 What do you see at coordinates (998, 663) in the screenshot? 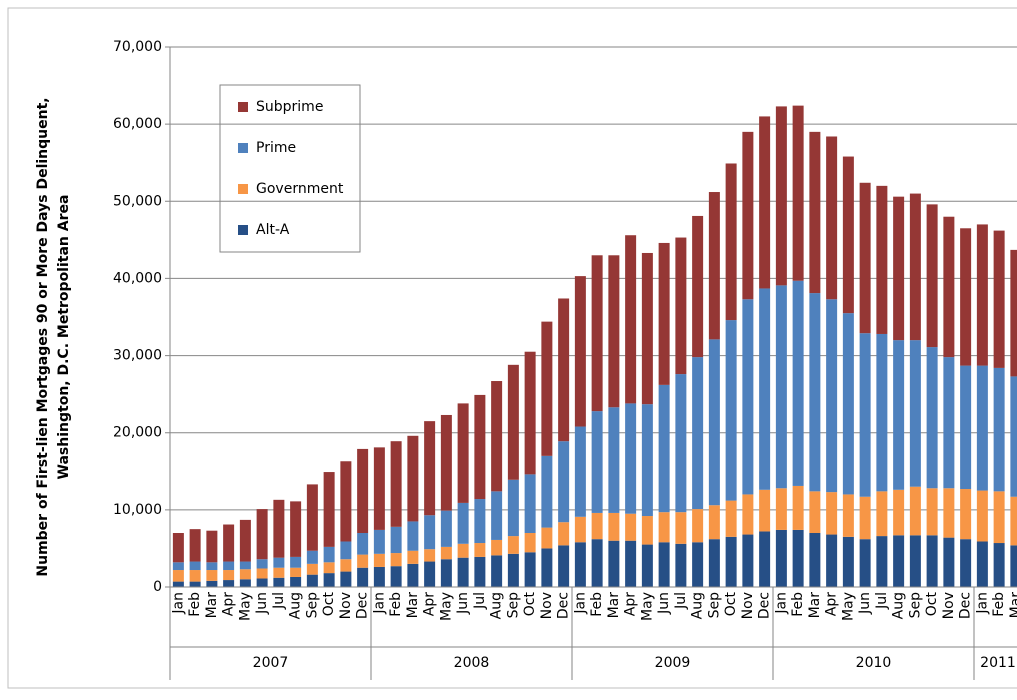
I see `x-group-label: 2011` at bounding box center [998, 663].